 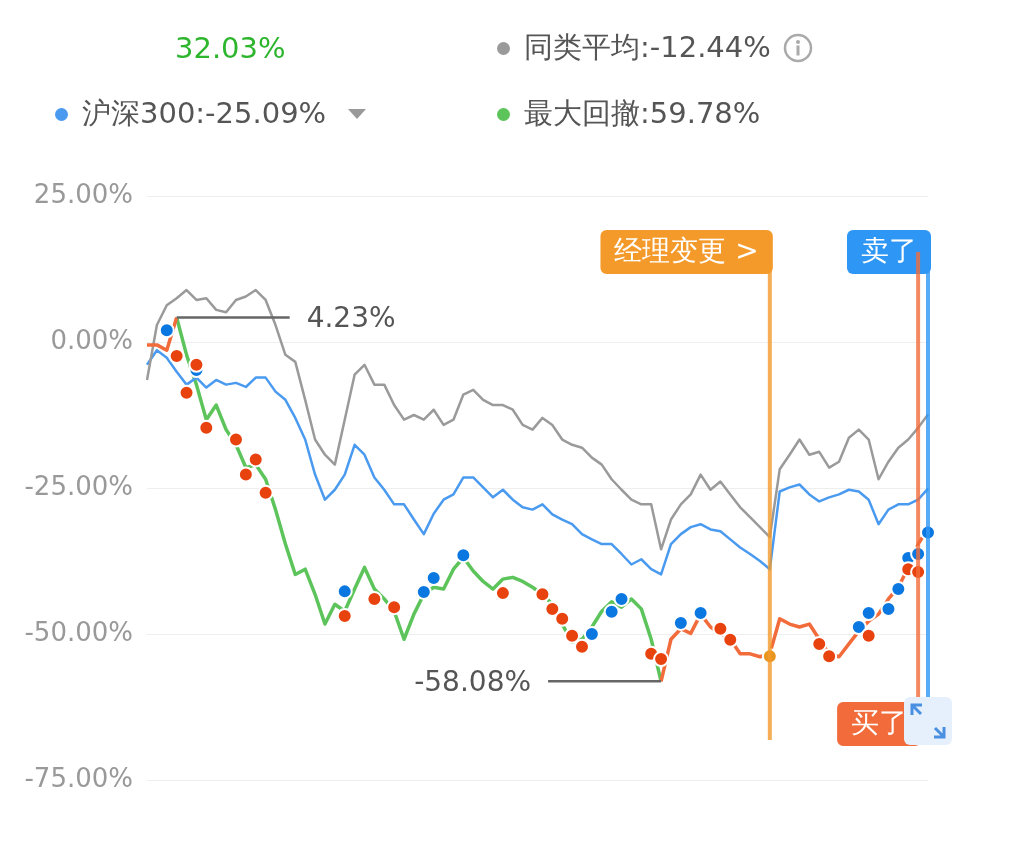 I want to click on legend-label: 最大回撤:59.78%, so click(x=642, y=113).